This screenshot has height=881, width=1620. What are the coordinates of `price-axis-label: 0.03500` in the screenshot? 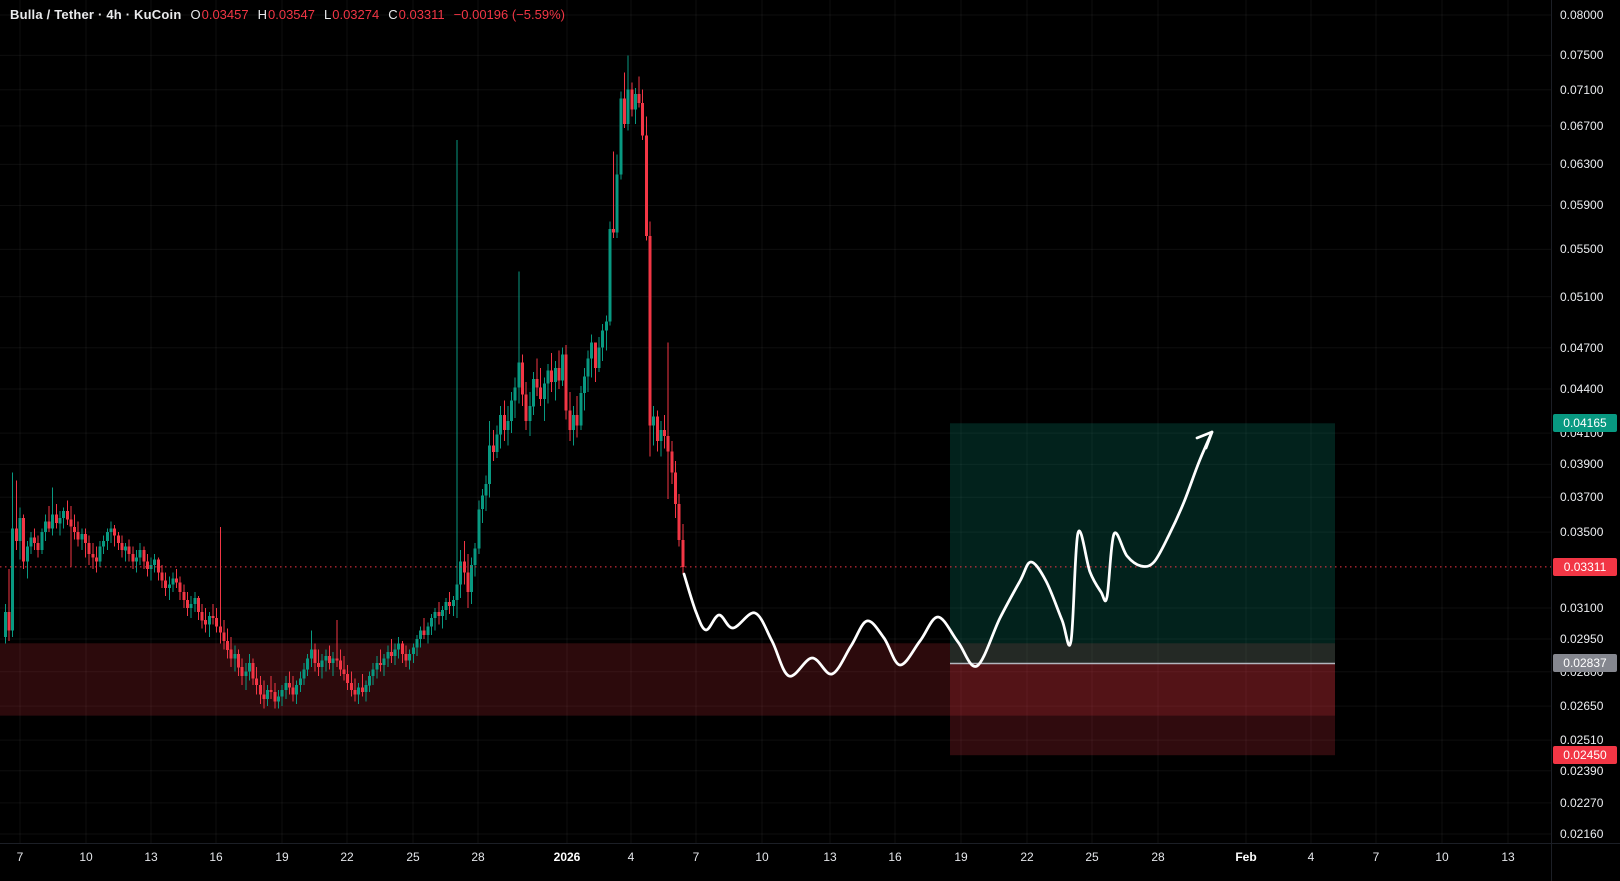 It's located at (1582, 532).